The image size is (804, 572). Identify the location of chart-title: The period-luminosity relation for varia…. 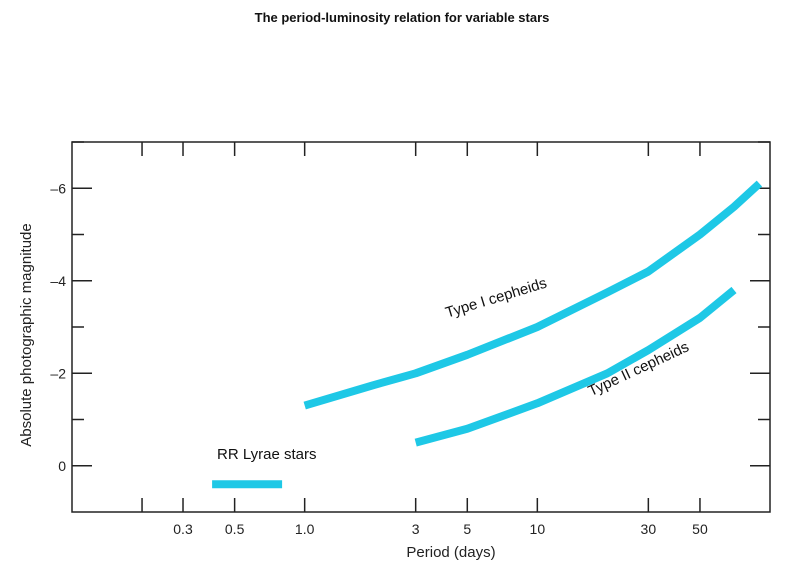
(402, 17).